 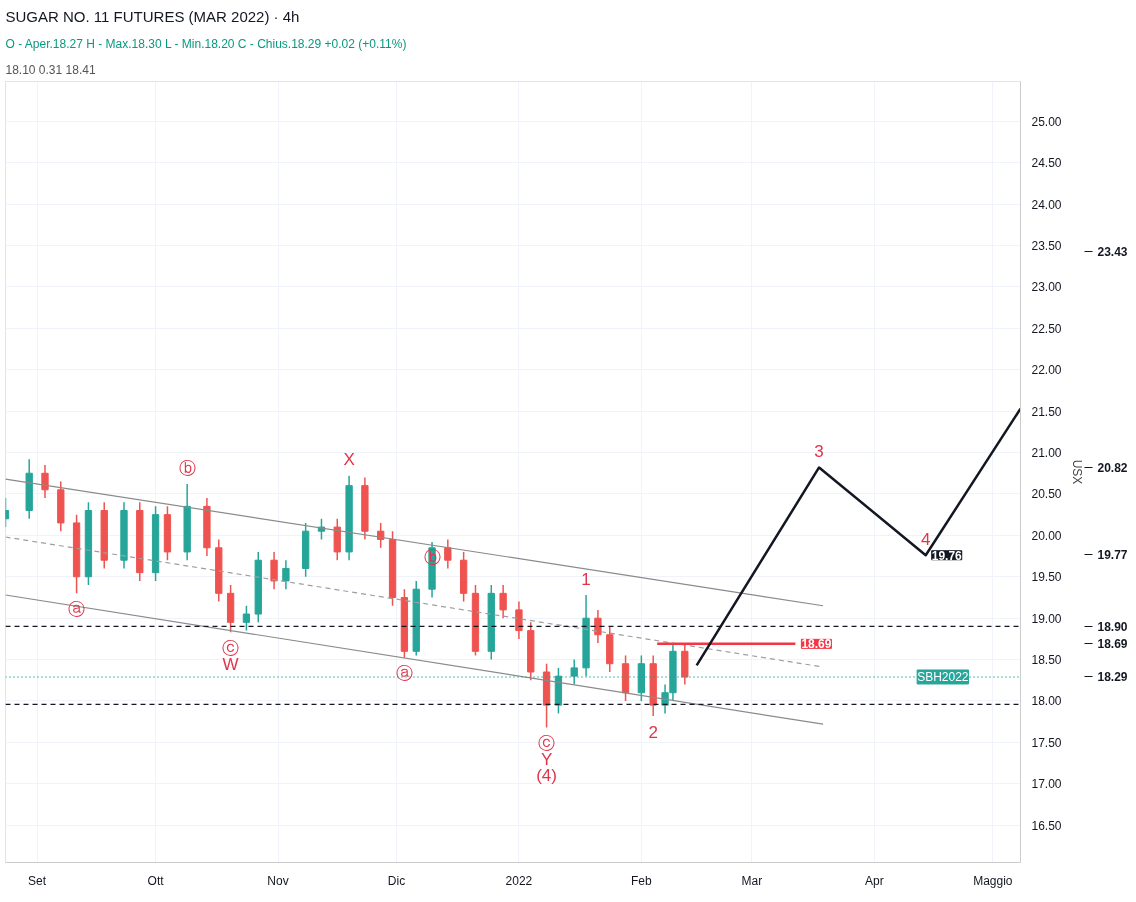 What do you see at coordinates (642, 880) in the screenshot?
I see `x-tick-label: Feb` at bounding box center [642, 880].